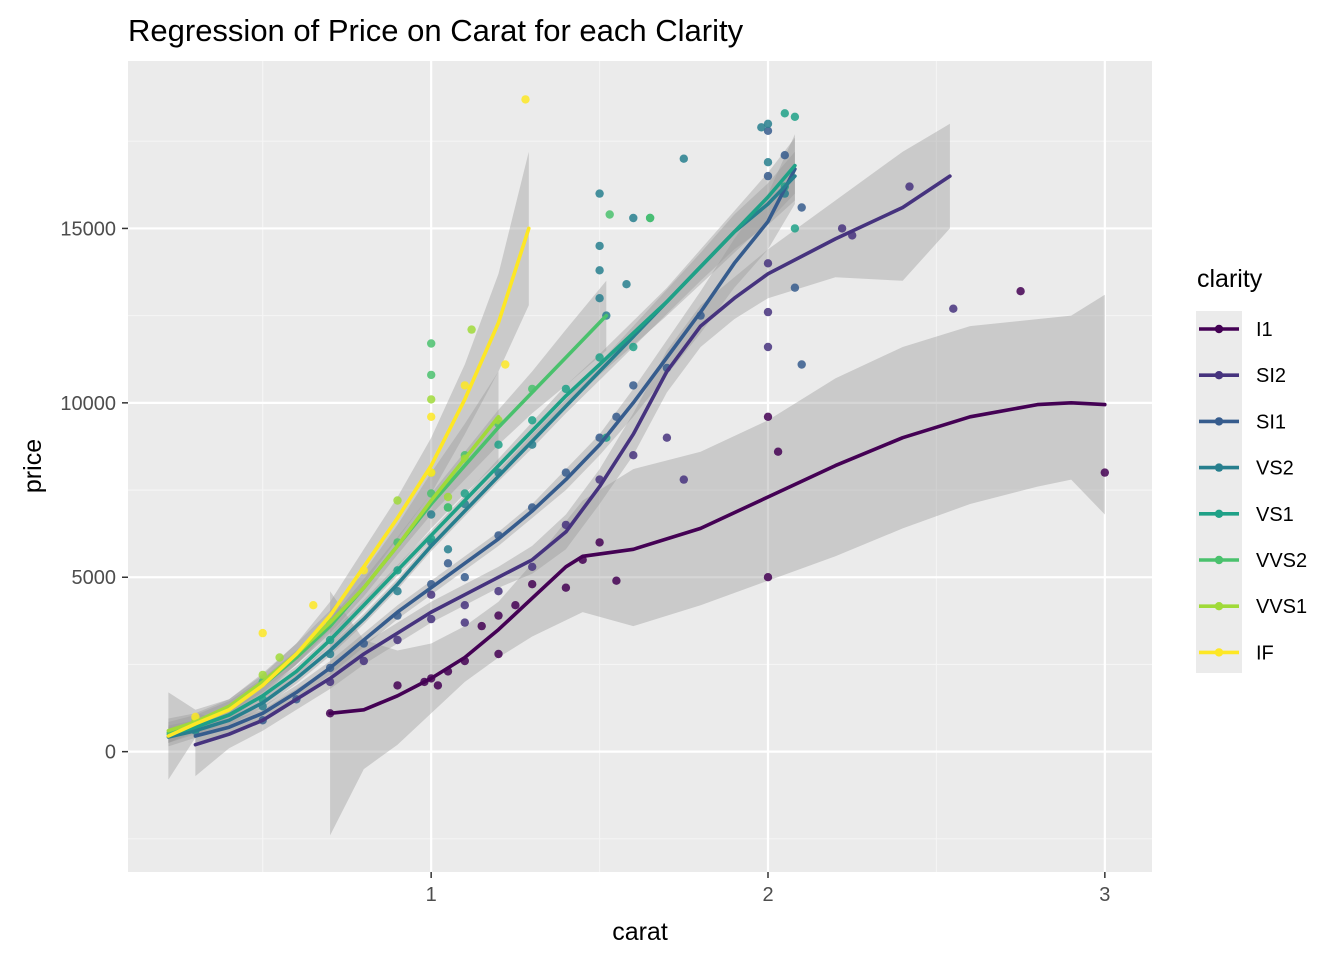  Describe the element at coordinates (1271, 376) in the screenshot. I see `legend-label-SI2: SI2` at that location.